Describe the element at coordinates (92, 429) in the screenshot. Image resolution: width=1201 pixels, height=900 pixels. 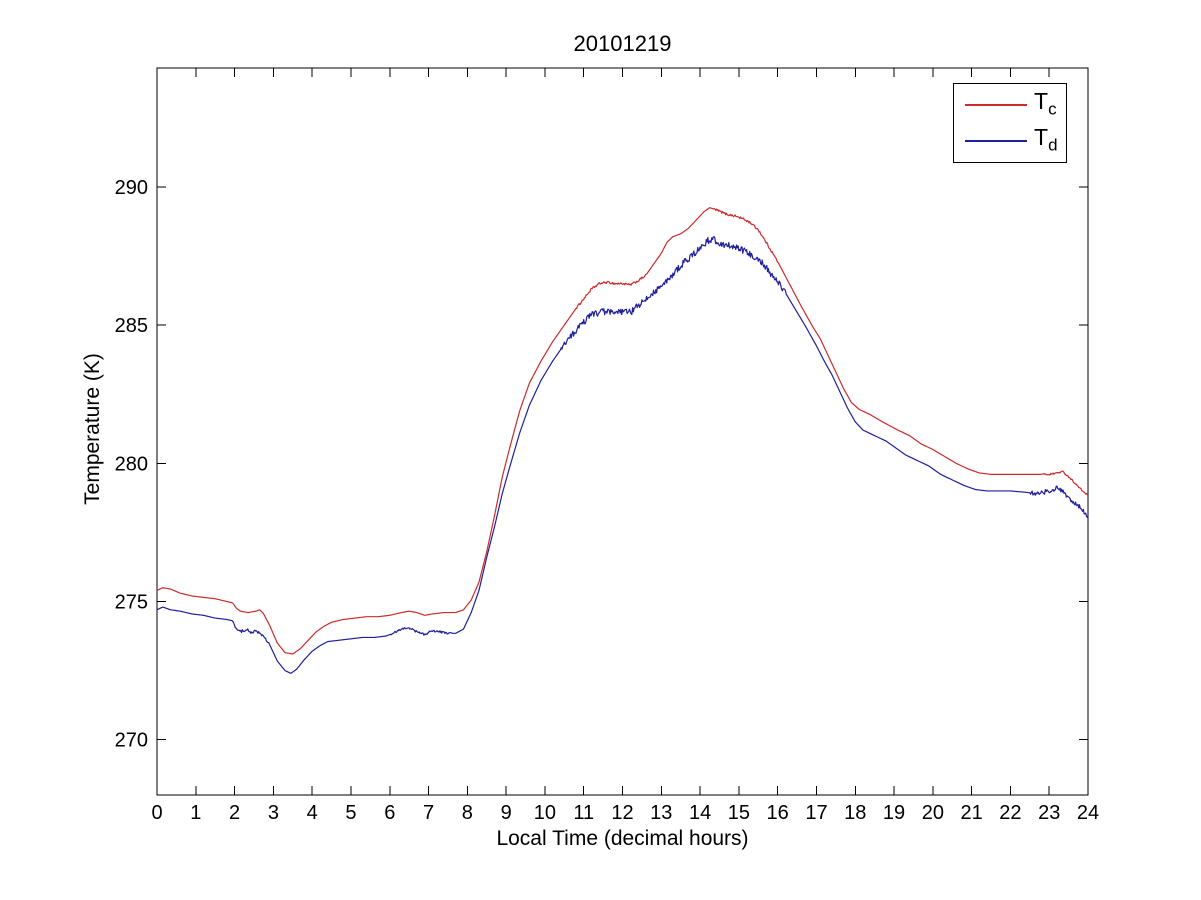
I see `y-axis-label: Temperature (K)` at that location.